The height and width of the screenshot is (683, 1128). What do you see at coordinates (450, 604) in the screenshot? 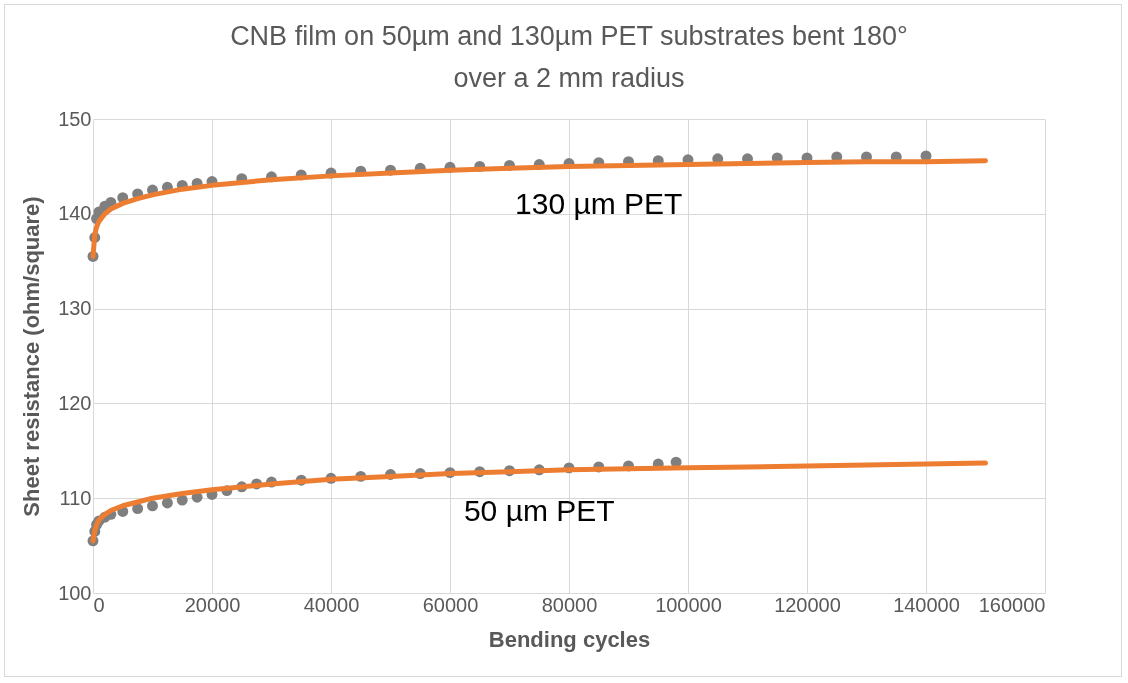
I see `x-tick-label: 60000` at bounding box center [450, 604].